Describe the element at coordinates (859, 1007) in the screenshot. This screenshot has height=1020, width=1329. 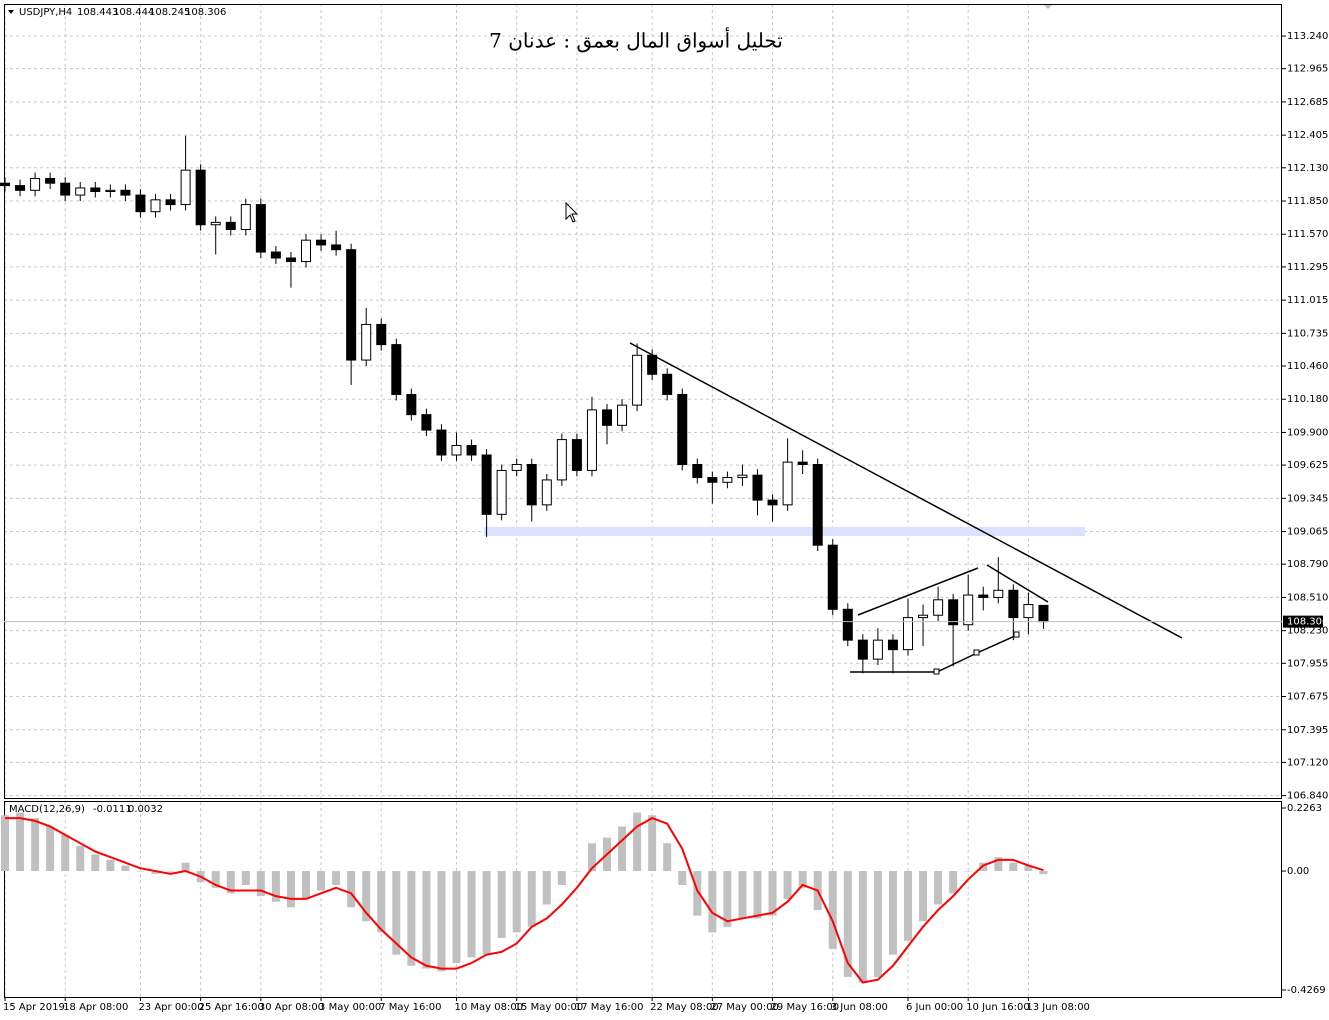
I see `x-tick-label: 3 Jun 08:00` at that location.